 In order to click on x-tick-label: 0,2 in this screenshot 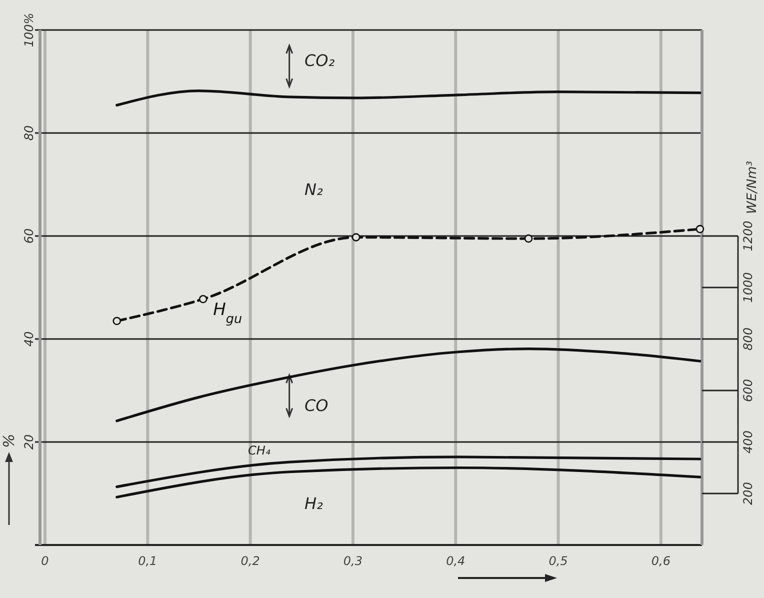, I will do `click(250, 561)`.